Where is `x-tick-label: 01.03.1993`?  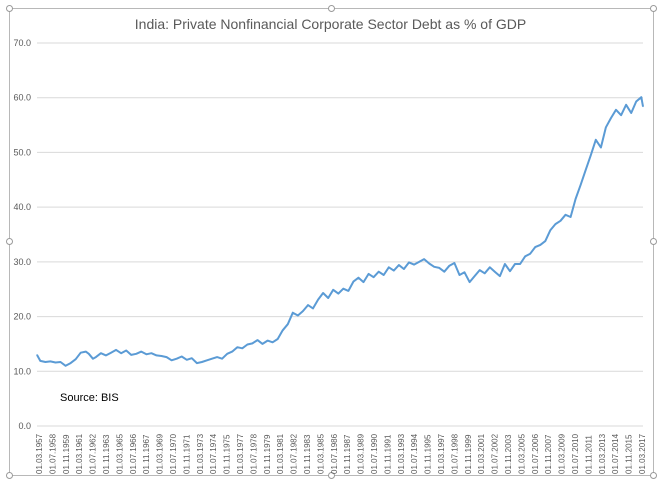 x-tick-label: 01.03.1993 is located at coordinates (401, 453).